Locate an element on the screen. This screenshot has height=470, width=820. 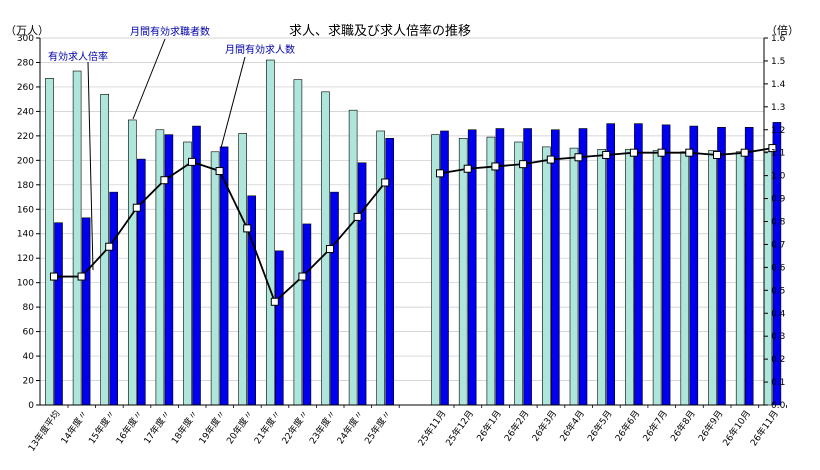
annotation-ratio: 有効求人倍率 is located at coordinates (78, 56).